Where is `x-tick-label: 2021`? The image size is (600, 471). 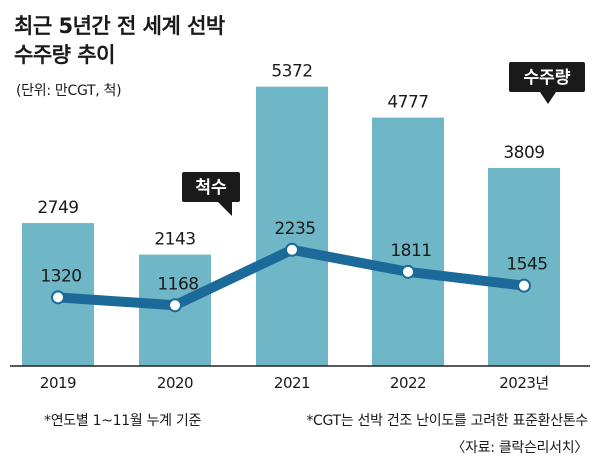
x-tick-label: 2021 is located at coordinates (292, 383).